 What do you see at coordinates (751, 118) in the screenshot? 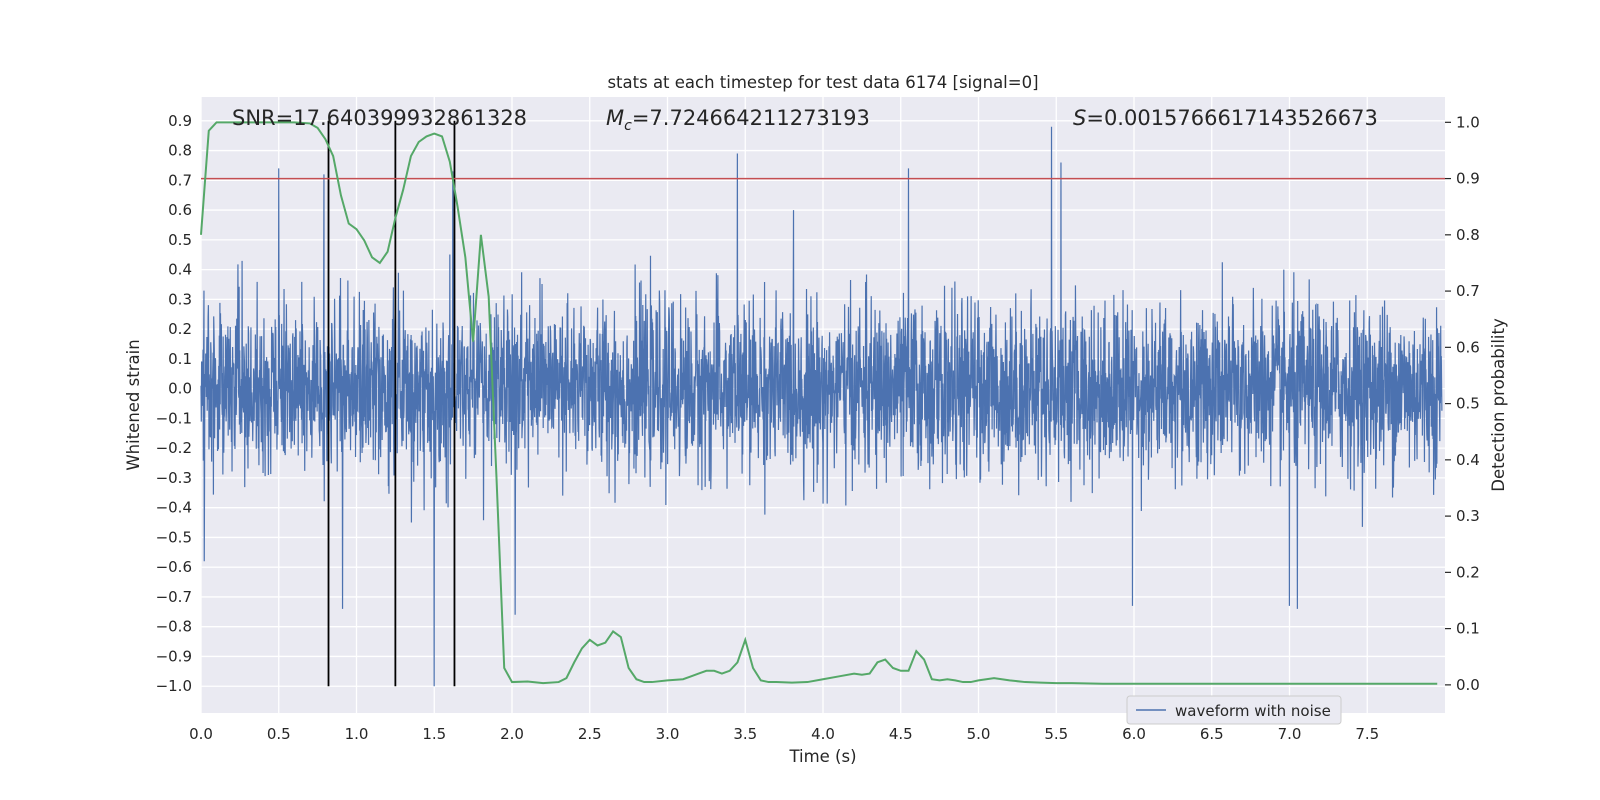
I see `mc-value: =7.724664211273193` at bounding box center [751, 118].